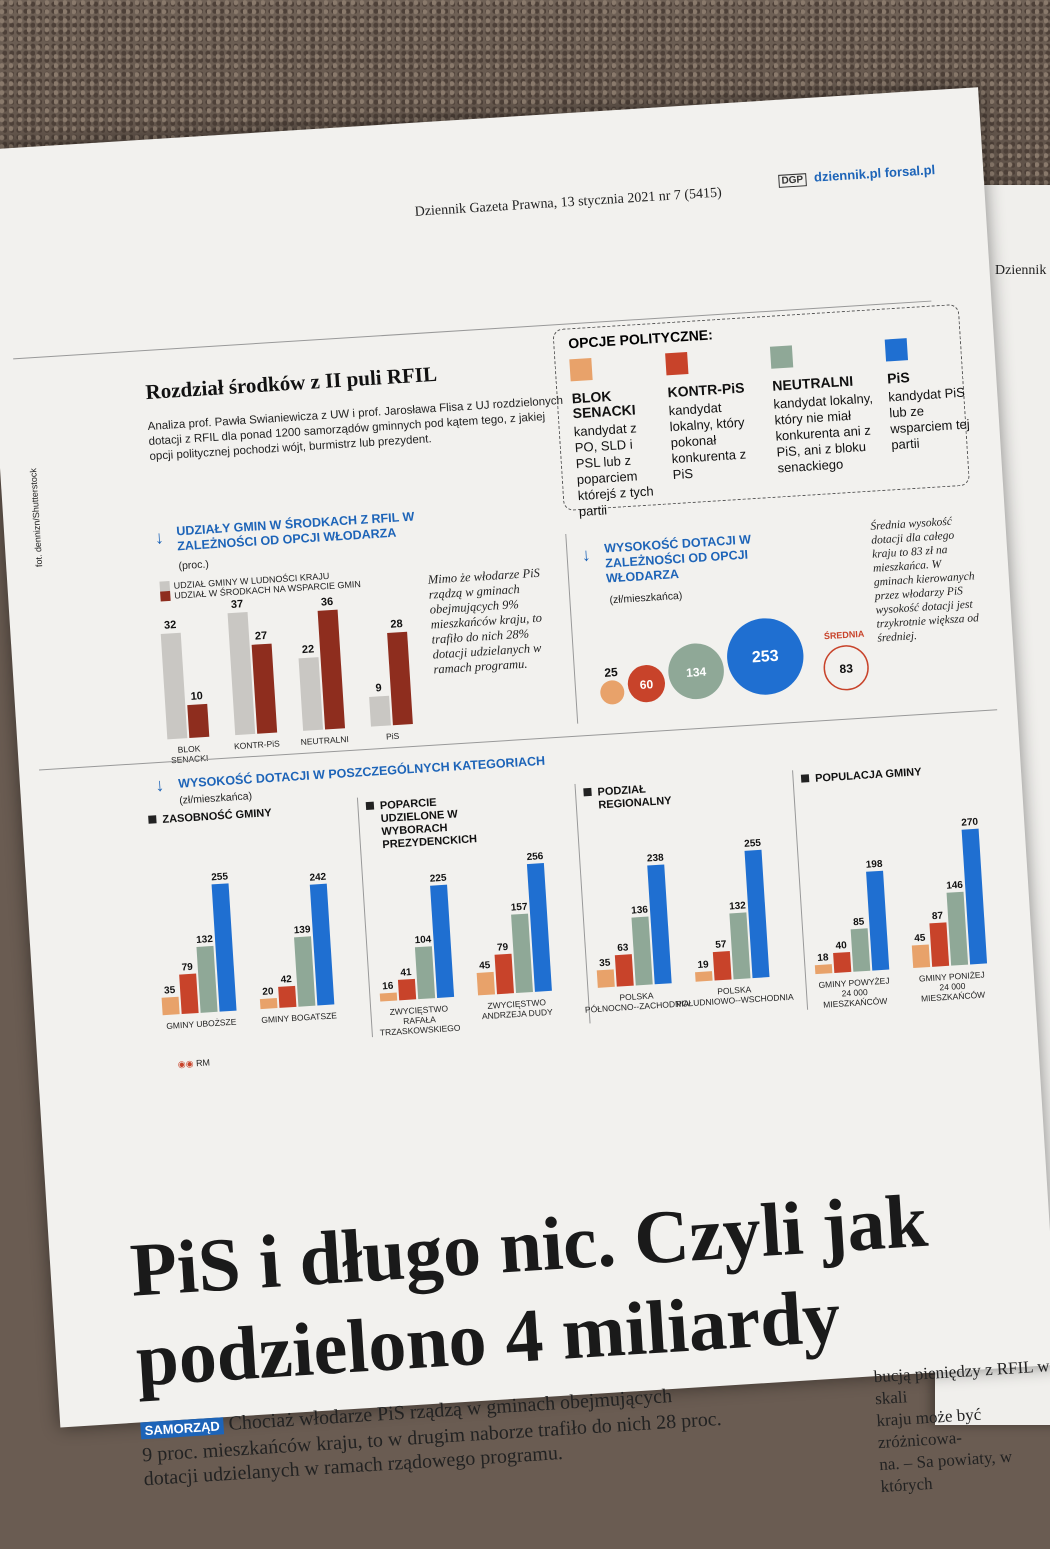 This screenshot has height=1549, width=1050. What do you see at coordinates (393, 736) in the screenshot?
I see `share-category-label: PiS` at bounding box center [393, 736].